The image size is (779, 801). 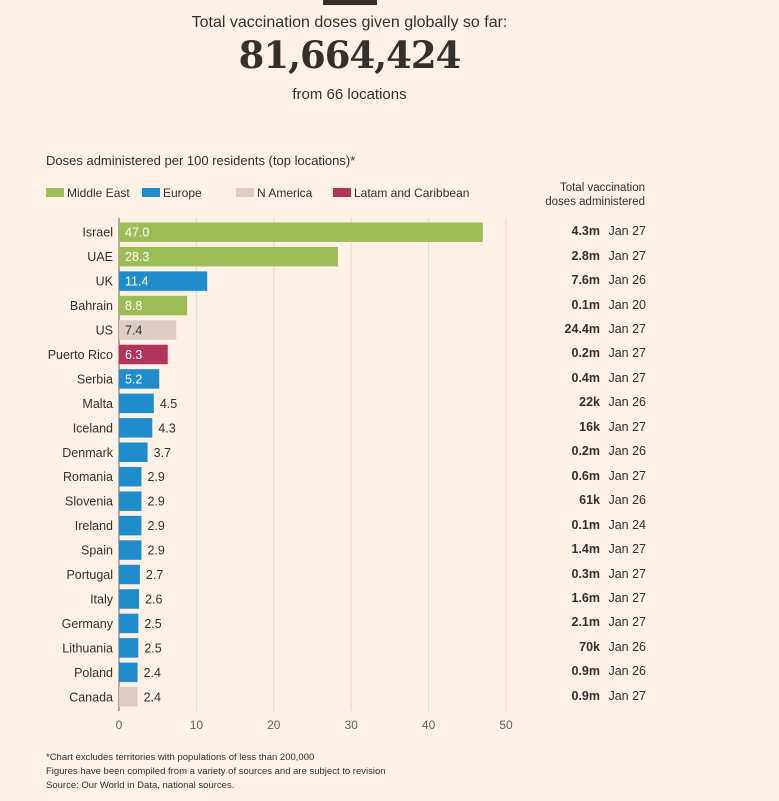 I want to click on data-label: 2.6, so click(x=153, y=599).